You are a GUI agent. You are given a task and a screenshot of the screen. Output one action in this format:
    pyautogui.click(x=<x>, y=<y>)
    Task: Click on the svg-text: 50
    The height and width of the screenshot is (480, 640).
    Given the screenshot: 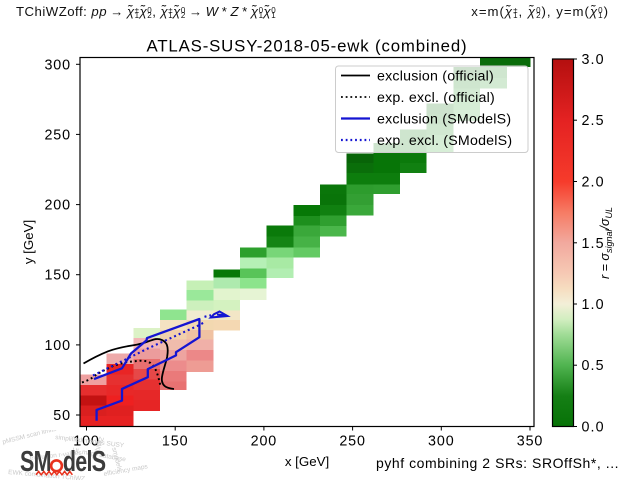 What is the action you would take?
    pyautogui.click(x=62, y=416)
    